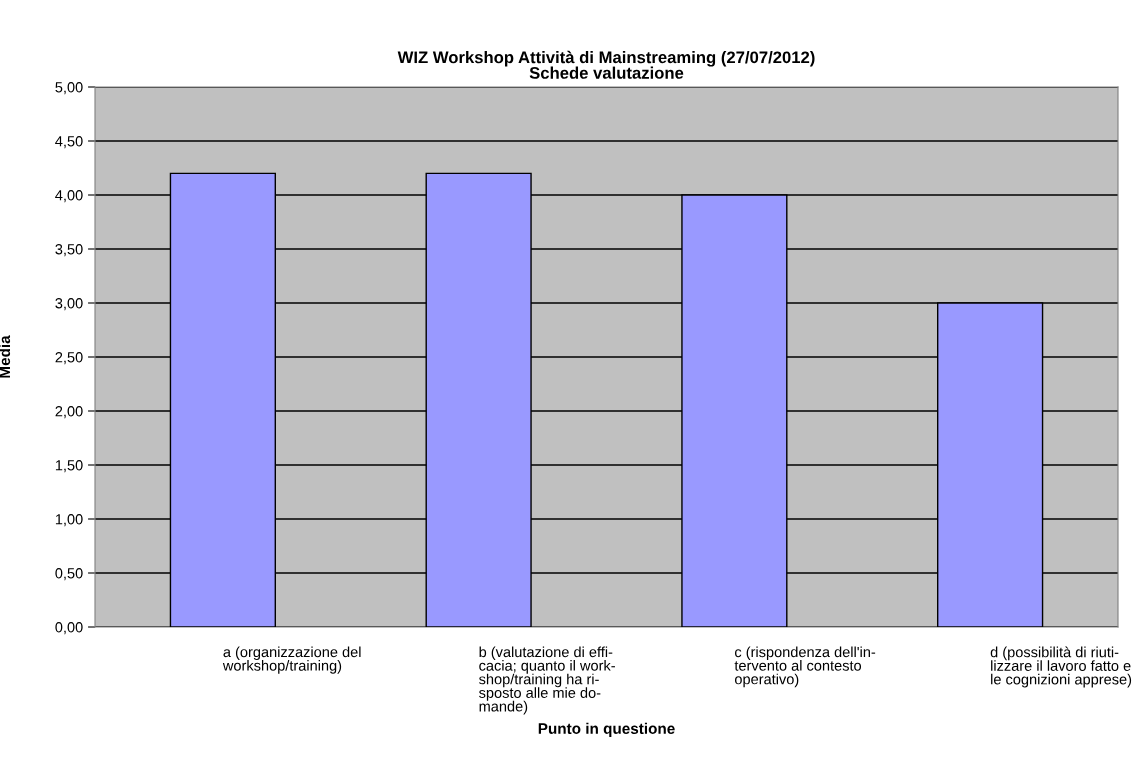 The width and height of the screenshot is (1133, 762). Describe the element at coordinates (69, 142) in the screenshot. I see `y-tick-label: 4,50` at that location.